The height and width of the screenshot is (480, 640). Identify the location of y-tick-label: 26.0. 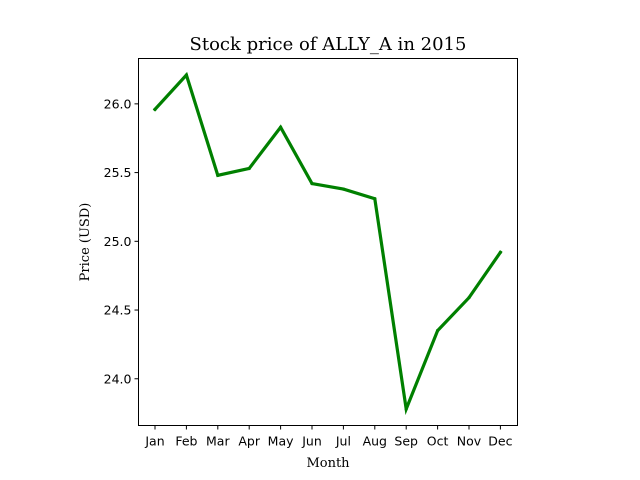
(118, 103).